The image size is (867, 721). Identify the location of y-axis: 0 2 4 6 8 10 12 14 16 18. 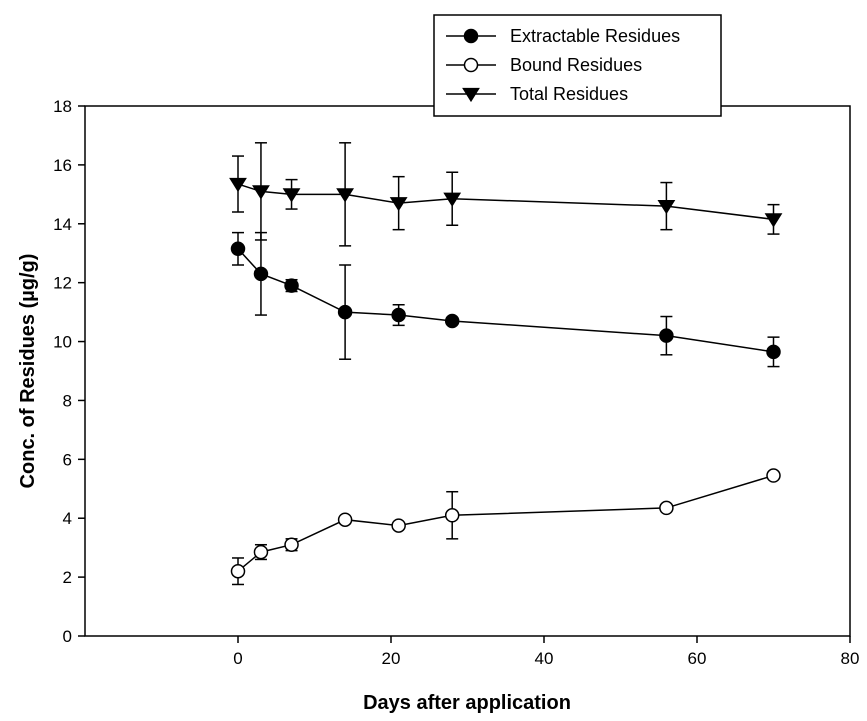
(69, 371).